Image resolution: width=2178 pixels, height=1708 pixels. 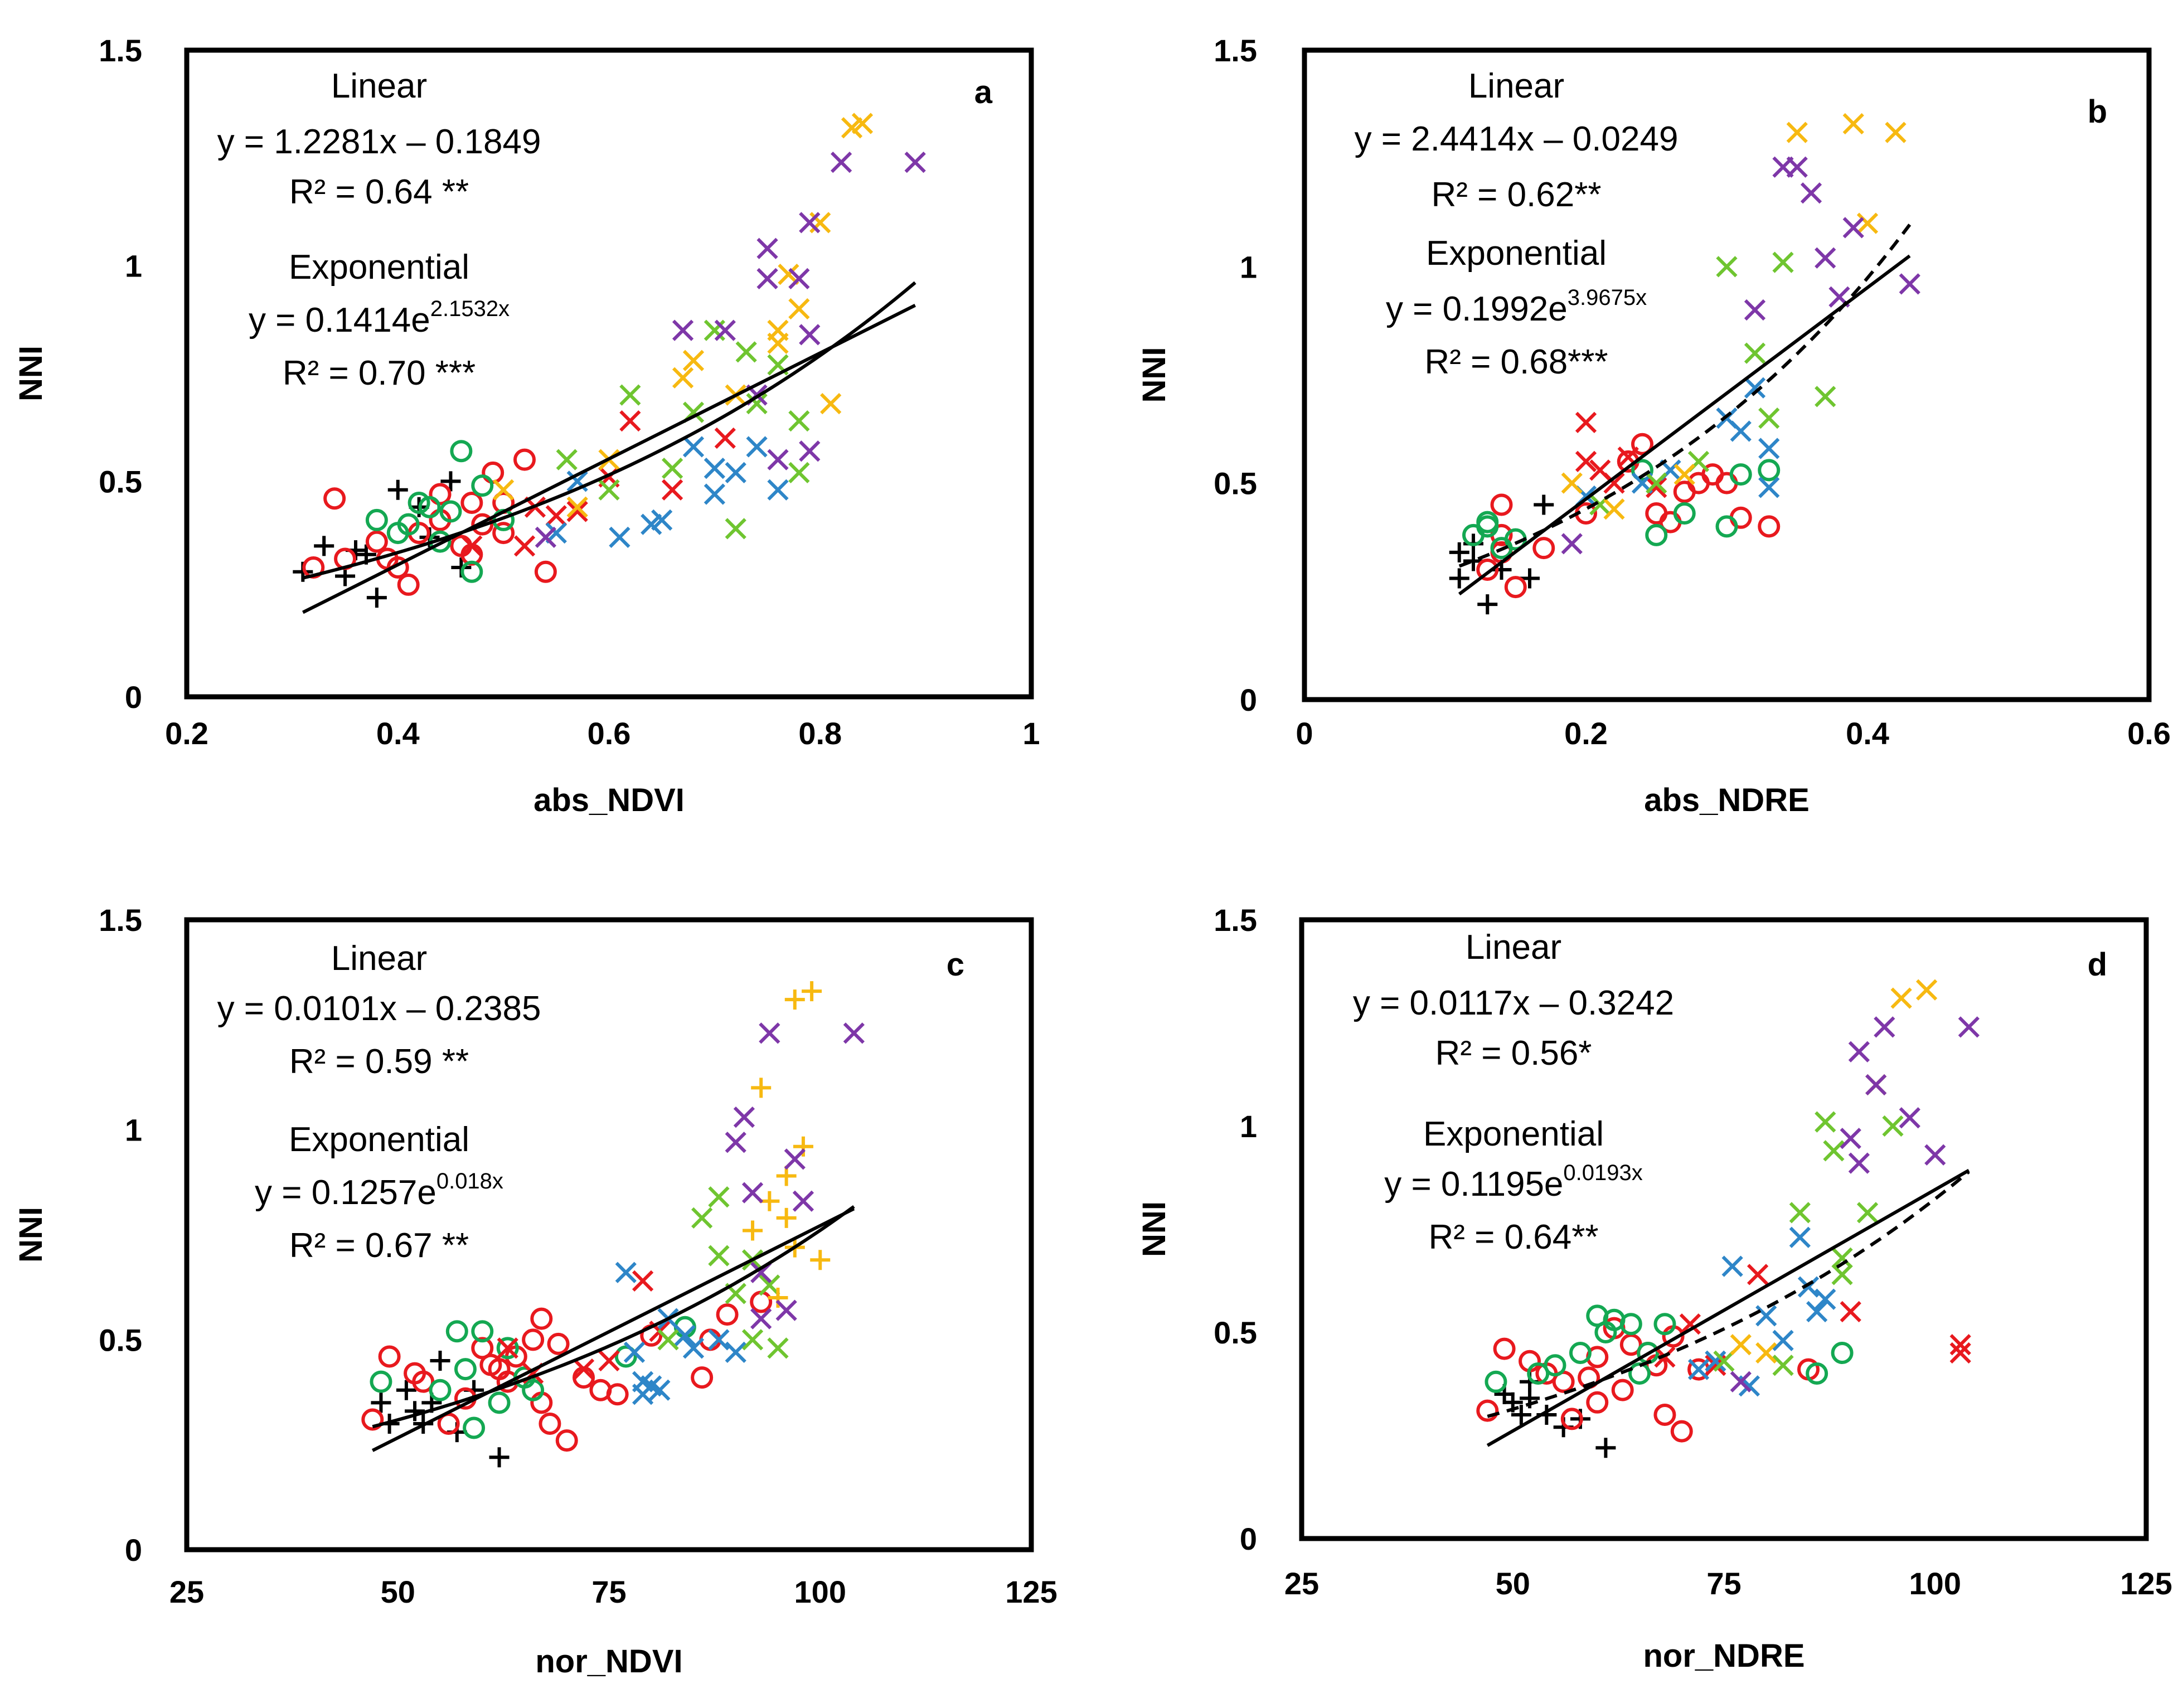 What do you see at coordinates (379, 192) in the screenshot?
I see `linear-r2: R² = 0.64 **` at bounding box center [379, 192].